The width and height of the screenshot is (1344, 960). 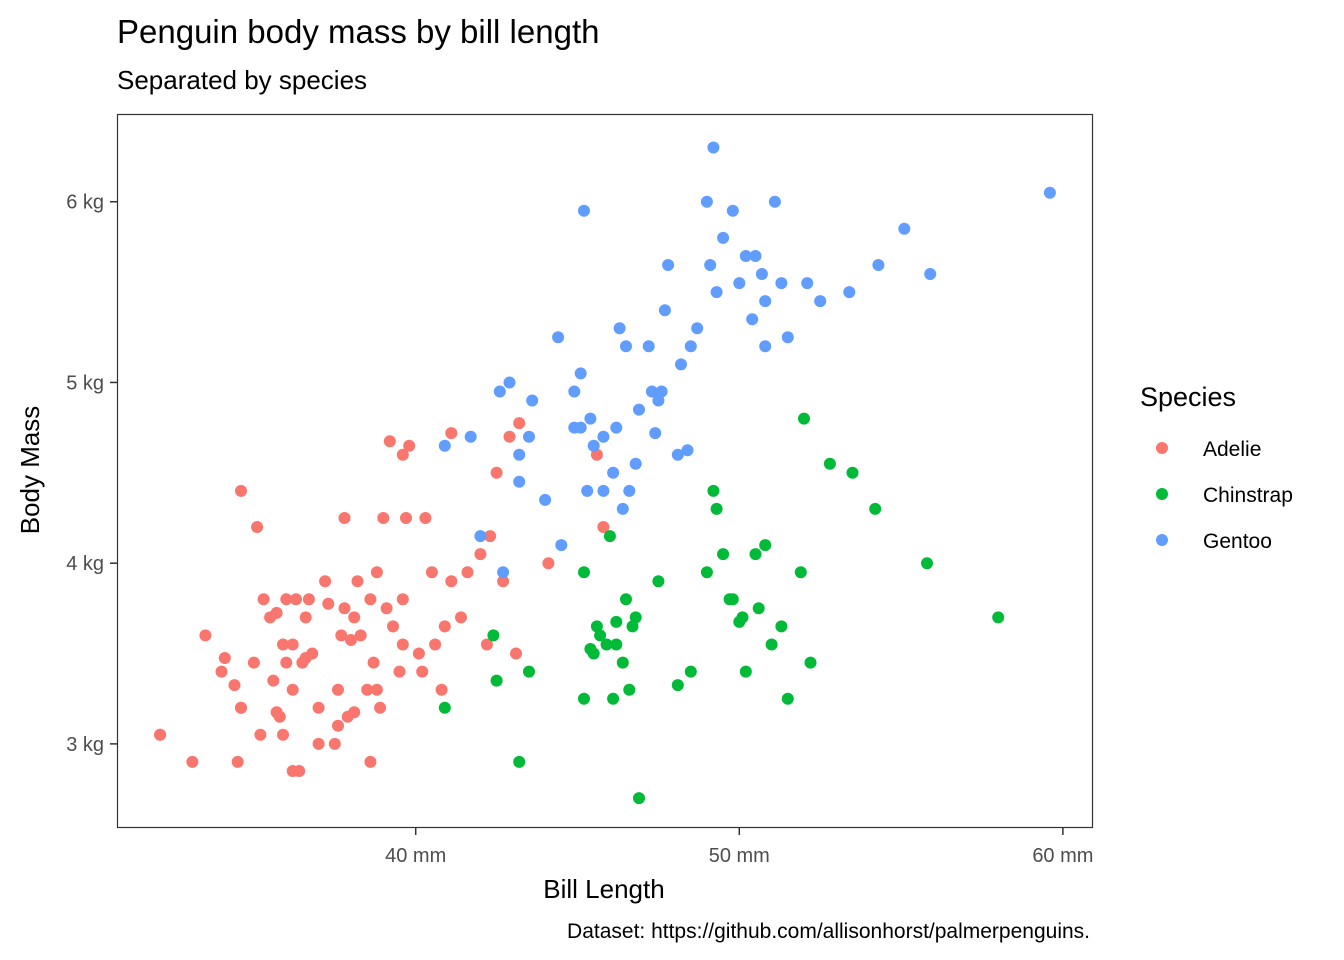 What do you see at coordinates (415, 856) in the screenshot?
I see `x-tick-label-0: 40 mm` at bounding box center [415, 856].